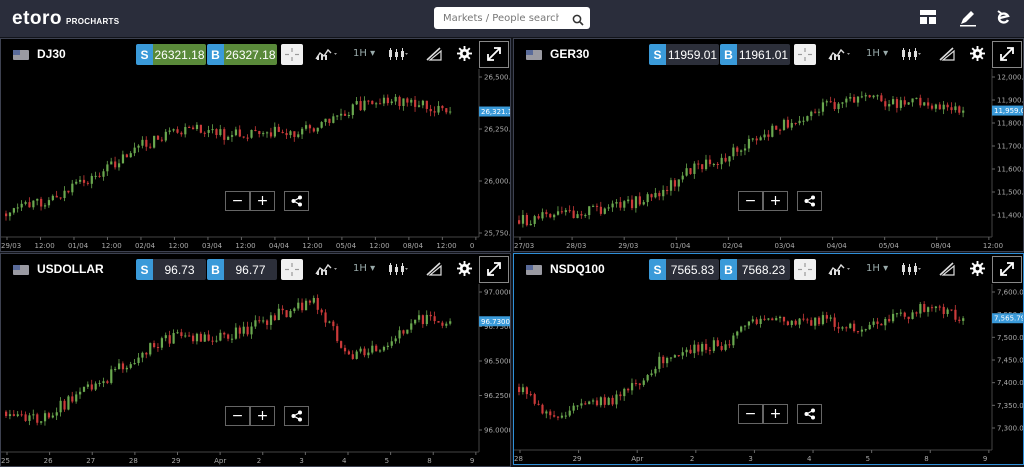  I want to click on sell-label: S, so click(657, 269).